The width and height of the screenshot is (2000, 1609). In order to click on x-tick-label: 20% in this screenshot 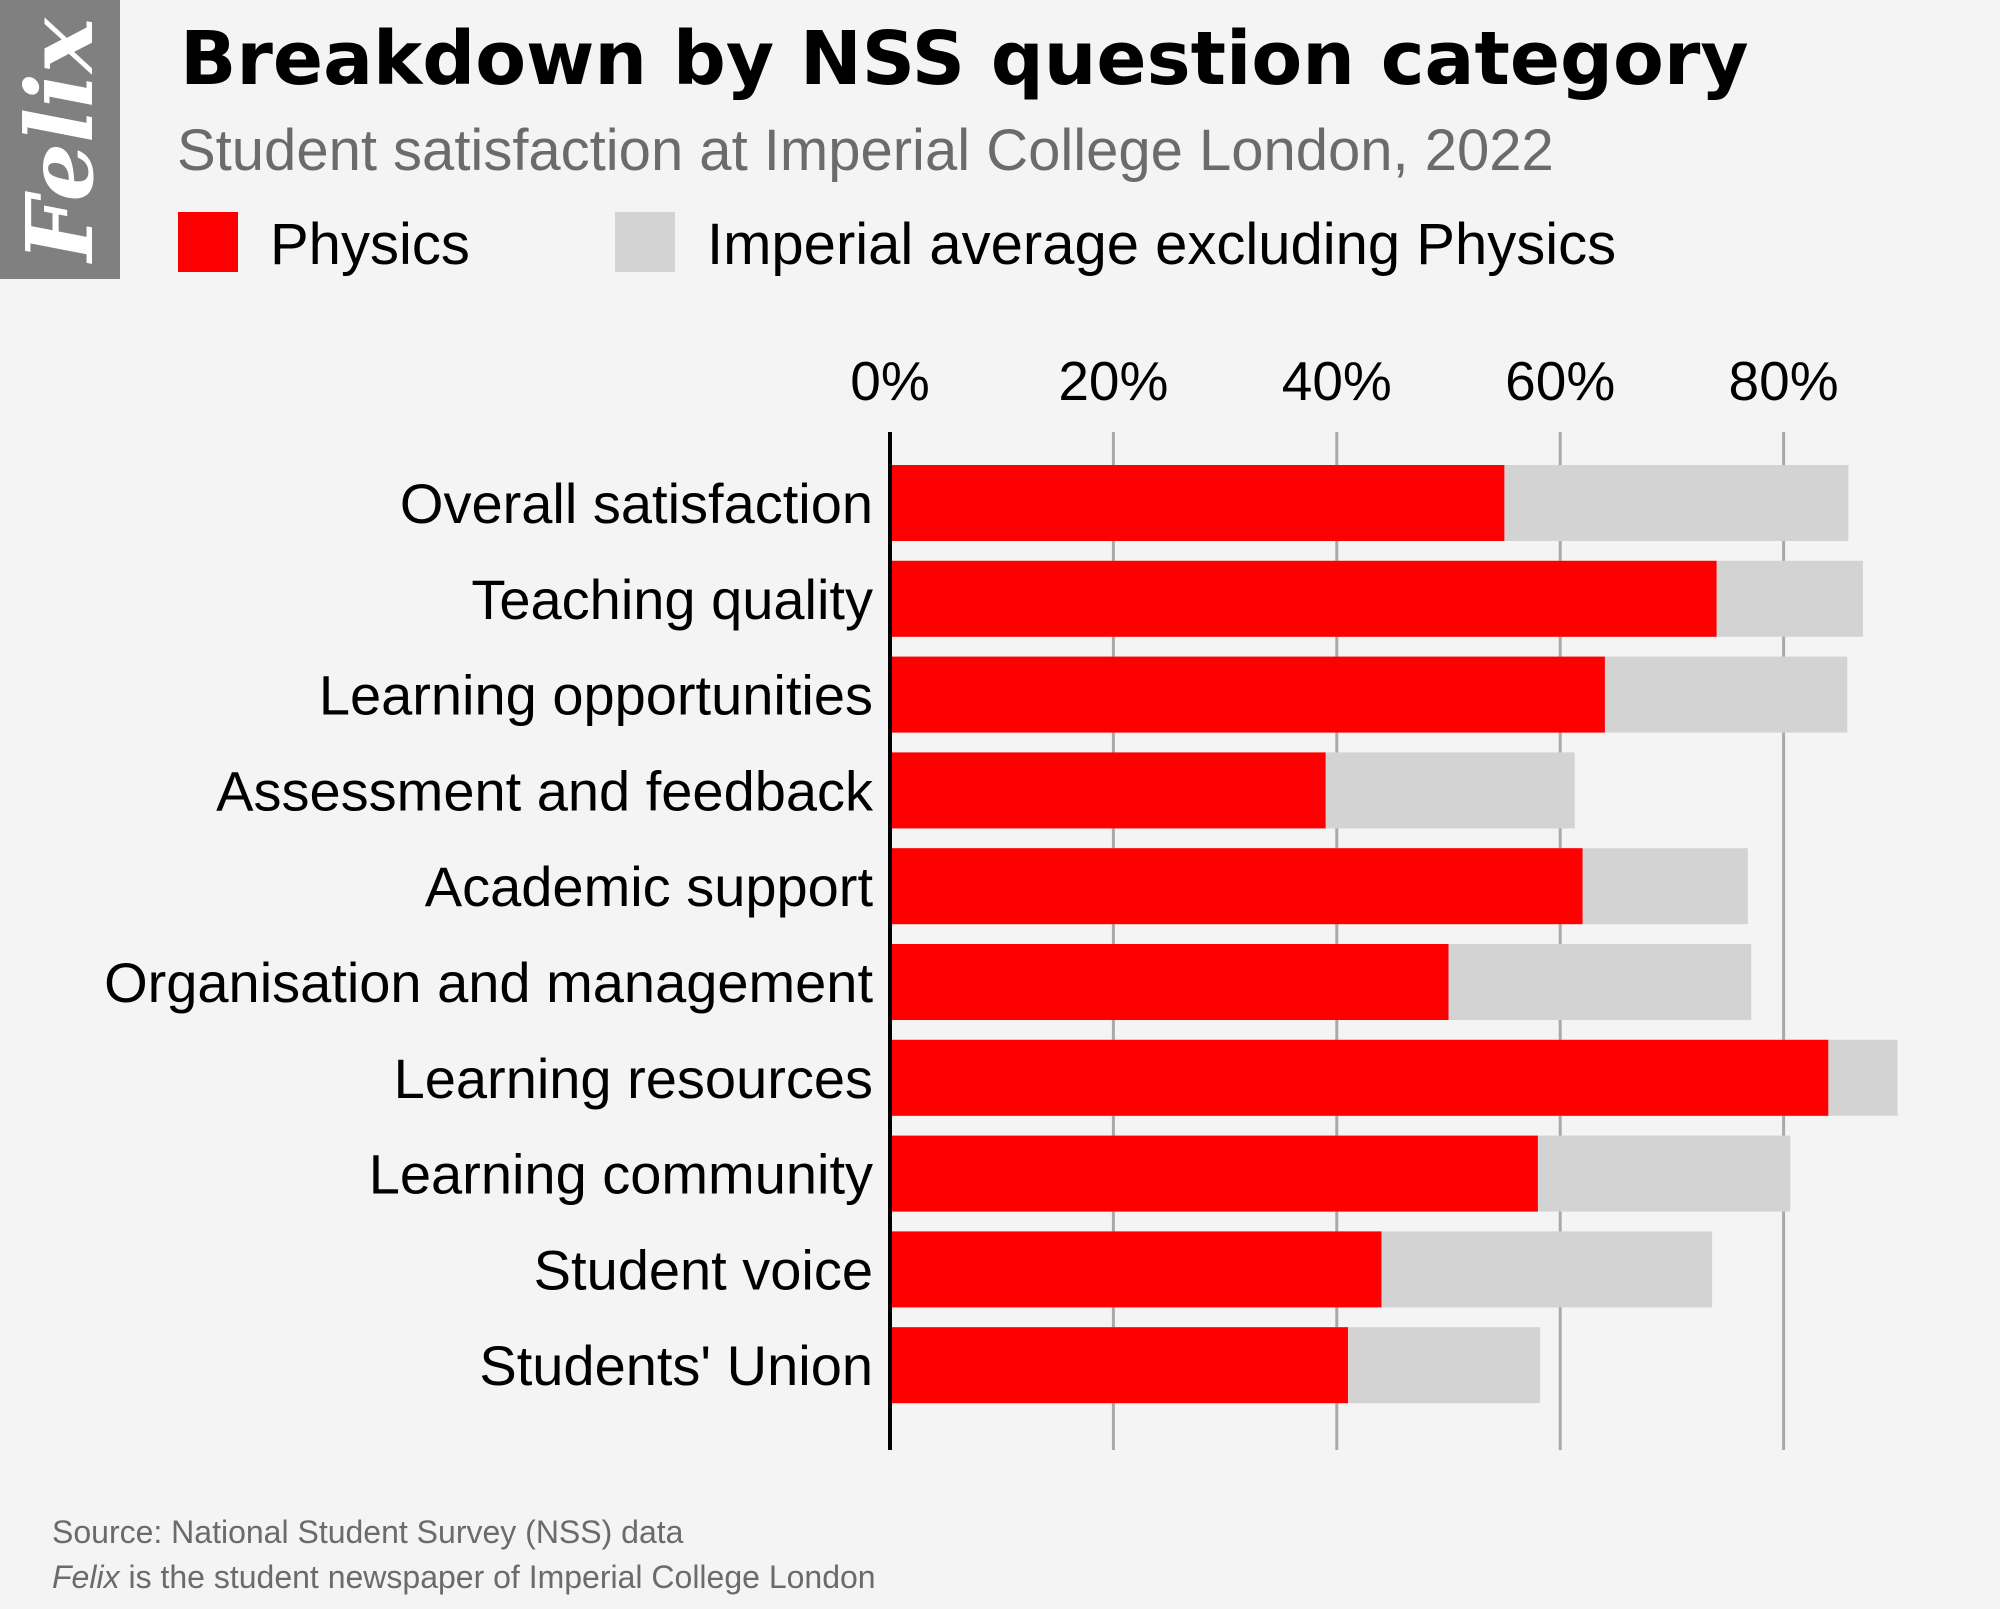, I will do `click(1113, 381)`.